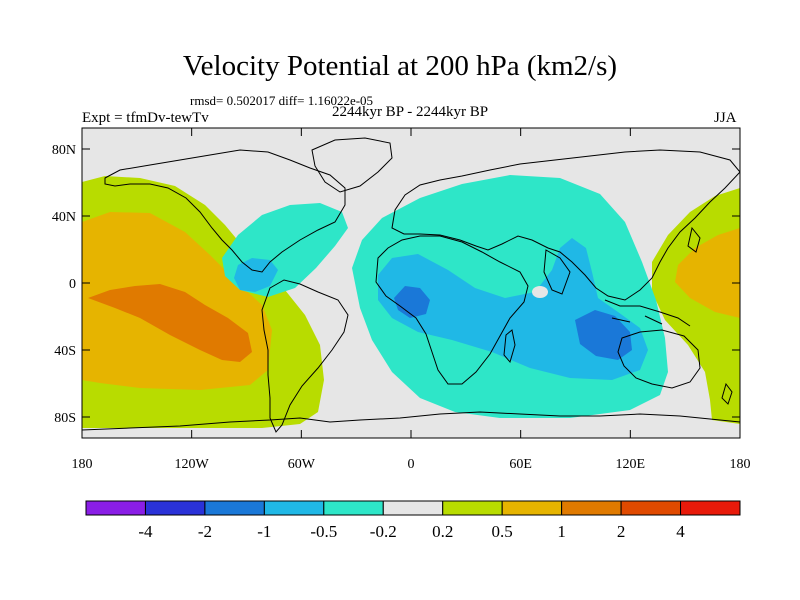 Image resolution: width=800 pixels, height=600 pixels. What do you see at coordinates (411, 421) in the screenshot?
I see `coastline-antarctica` at bounding box center [411, 421].